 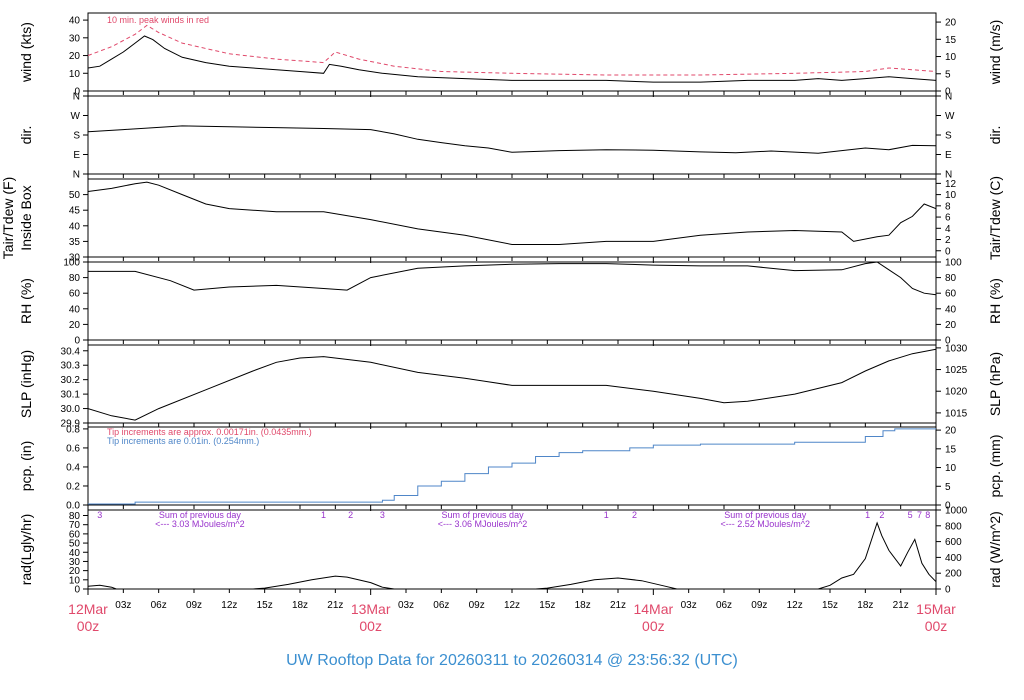 What do you see at coordinates (123, 605) in the screenshot?
I see `x-hour-label: 03z` at bounding box center [123, 605].